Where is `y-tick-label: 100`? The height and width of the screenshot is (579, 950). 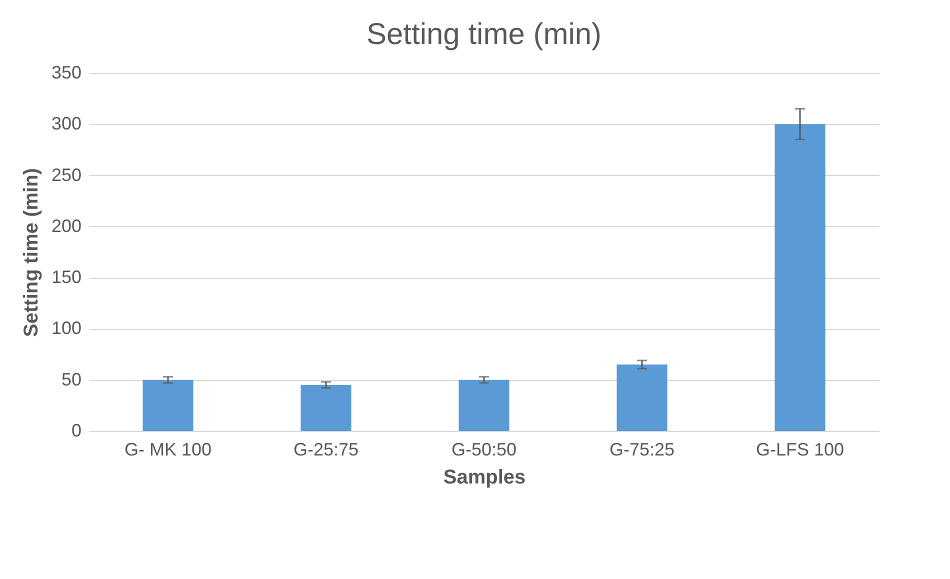
y-tick-label: 100 is located at coordinates (66, 328).